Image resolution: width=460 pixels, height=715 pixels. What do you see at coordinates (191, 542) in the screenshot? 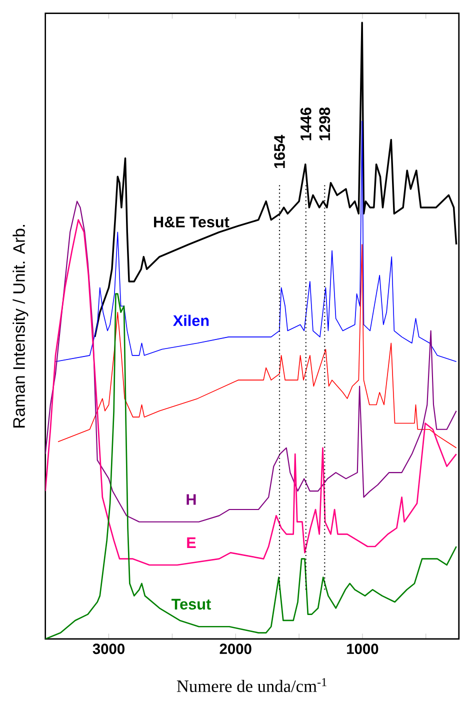
I see `series-label: E` at bounding box center [191, 542].